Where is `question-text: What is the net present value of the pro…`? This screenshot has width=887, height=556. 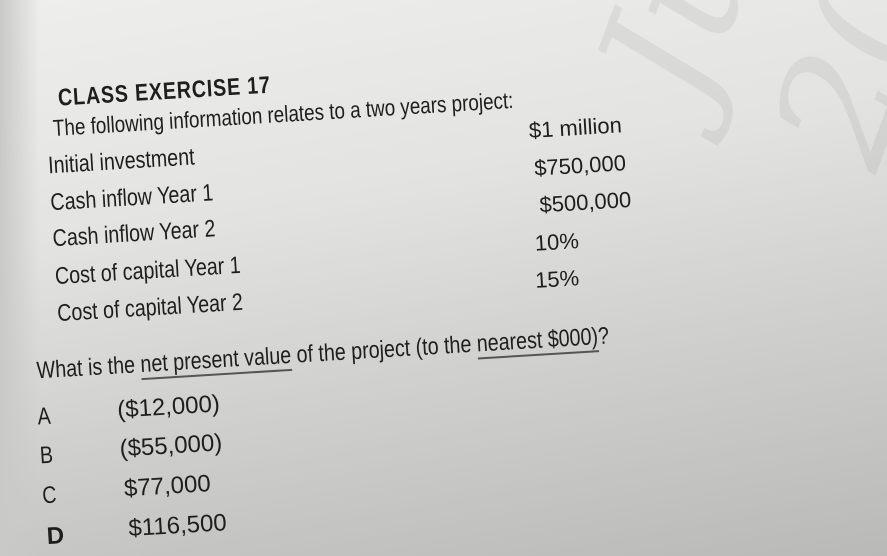
question-text: What is the net present value of the pro… is located at coordinates (323, 353).